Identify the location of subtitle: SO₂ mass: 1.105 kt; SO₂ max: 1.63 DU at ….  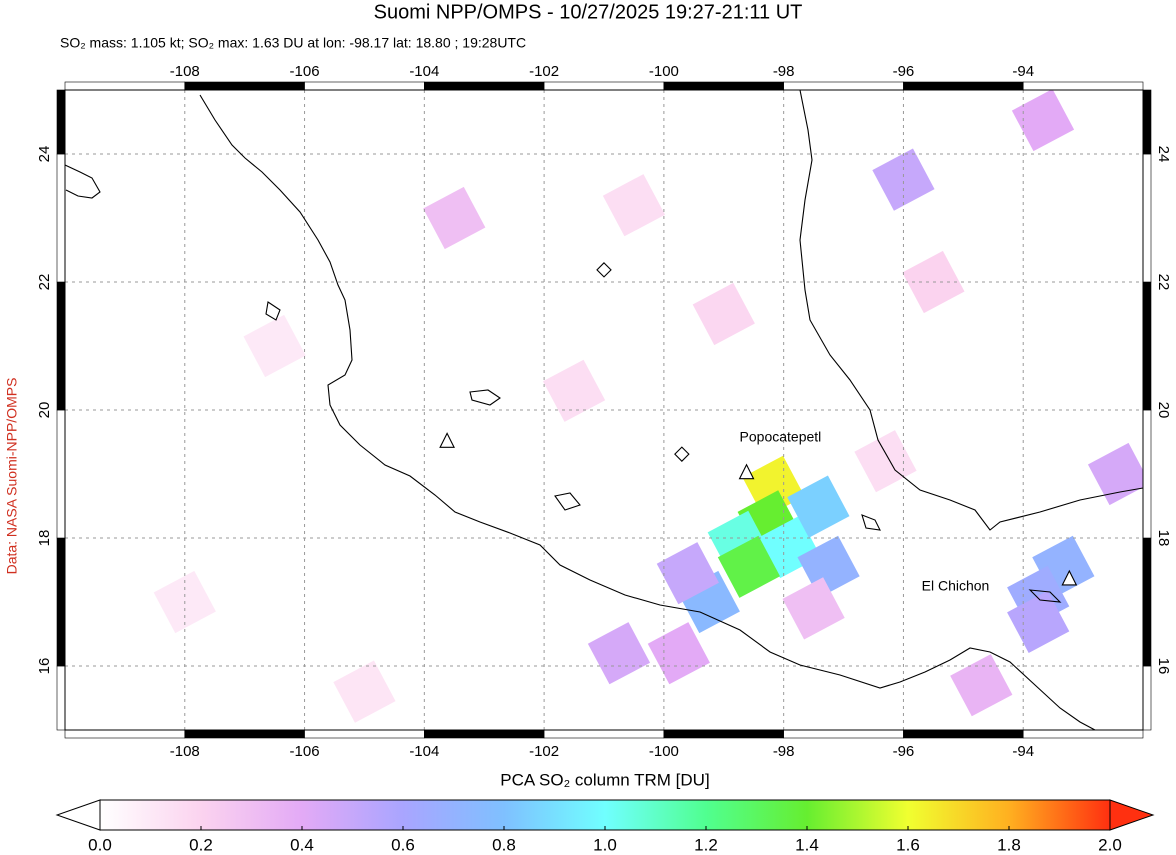
(293, 43).